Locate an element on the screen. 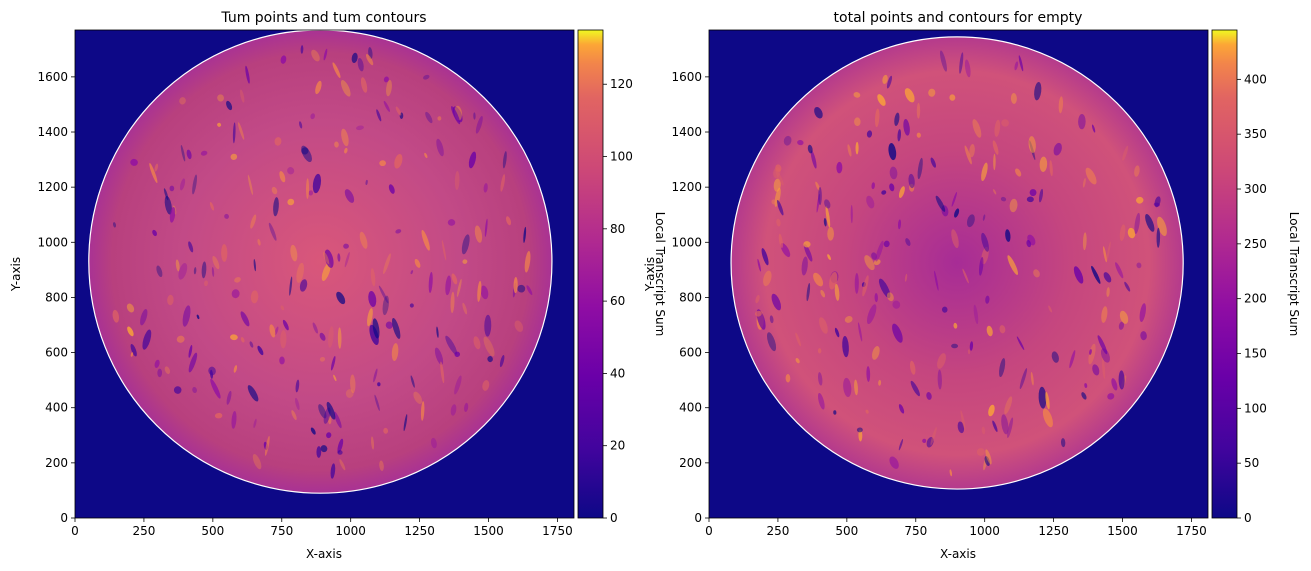  chart-title: total points and contours for empty is located at coordinates (958, 18).